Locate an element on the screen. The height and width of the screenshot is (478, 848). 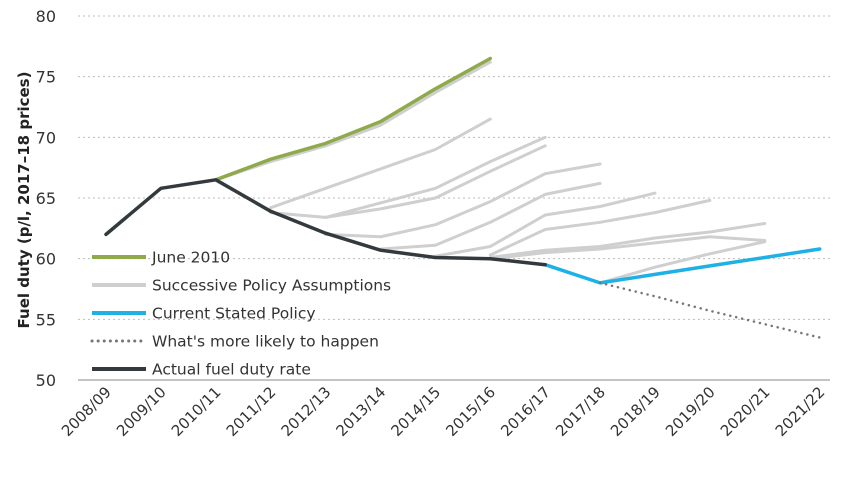
legend-label: Actual fuel duty rate is located at coordinates (231, 370).